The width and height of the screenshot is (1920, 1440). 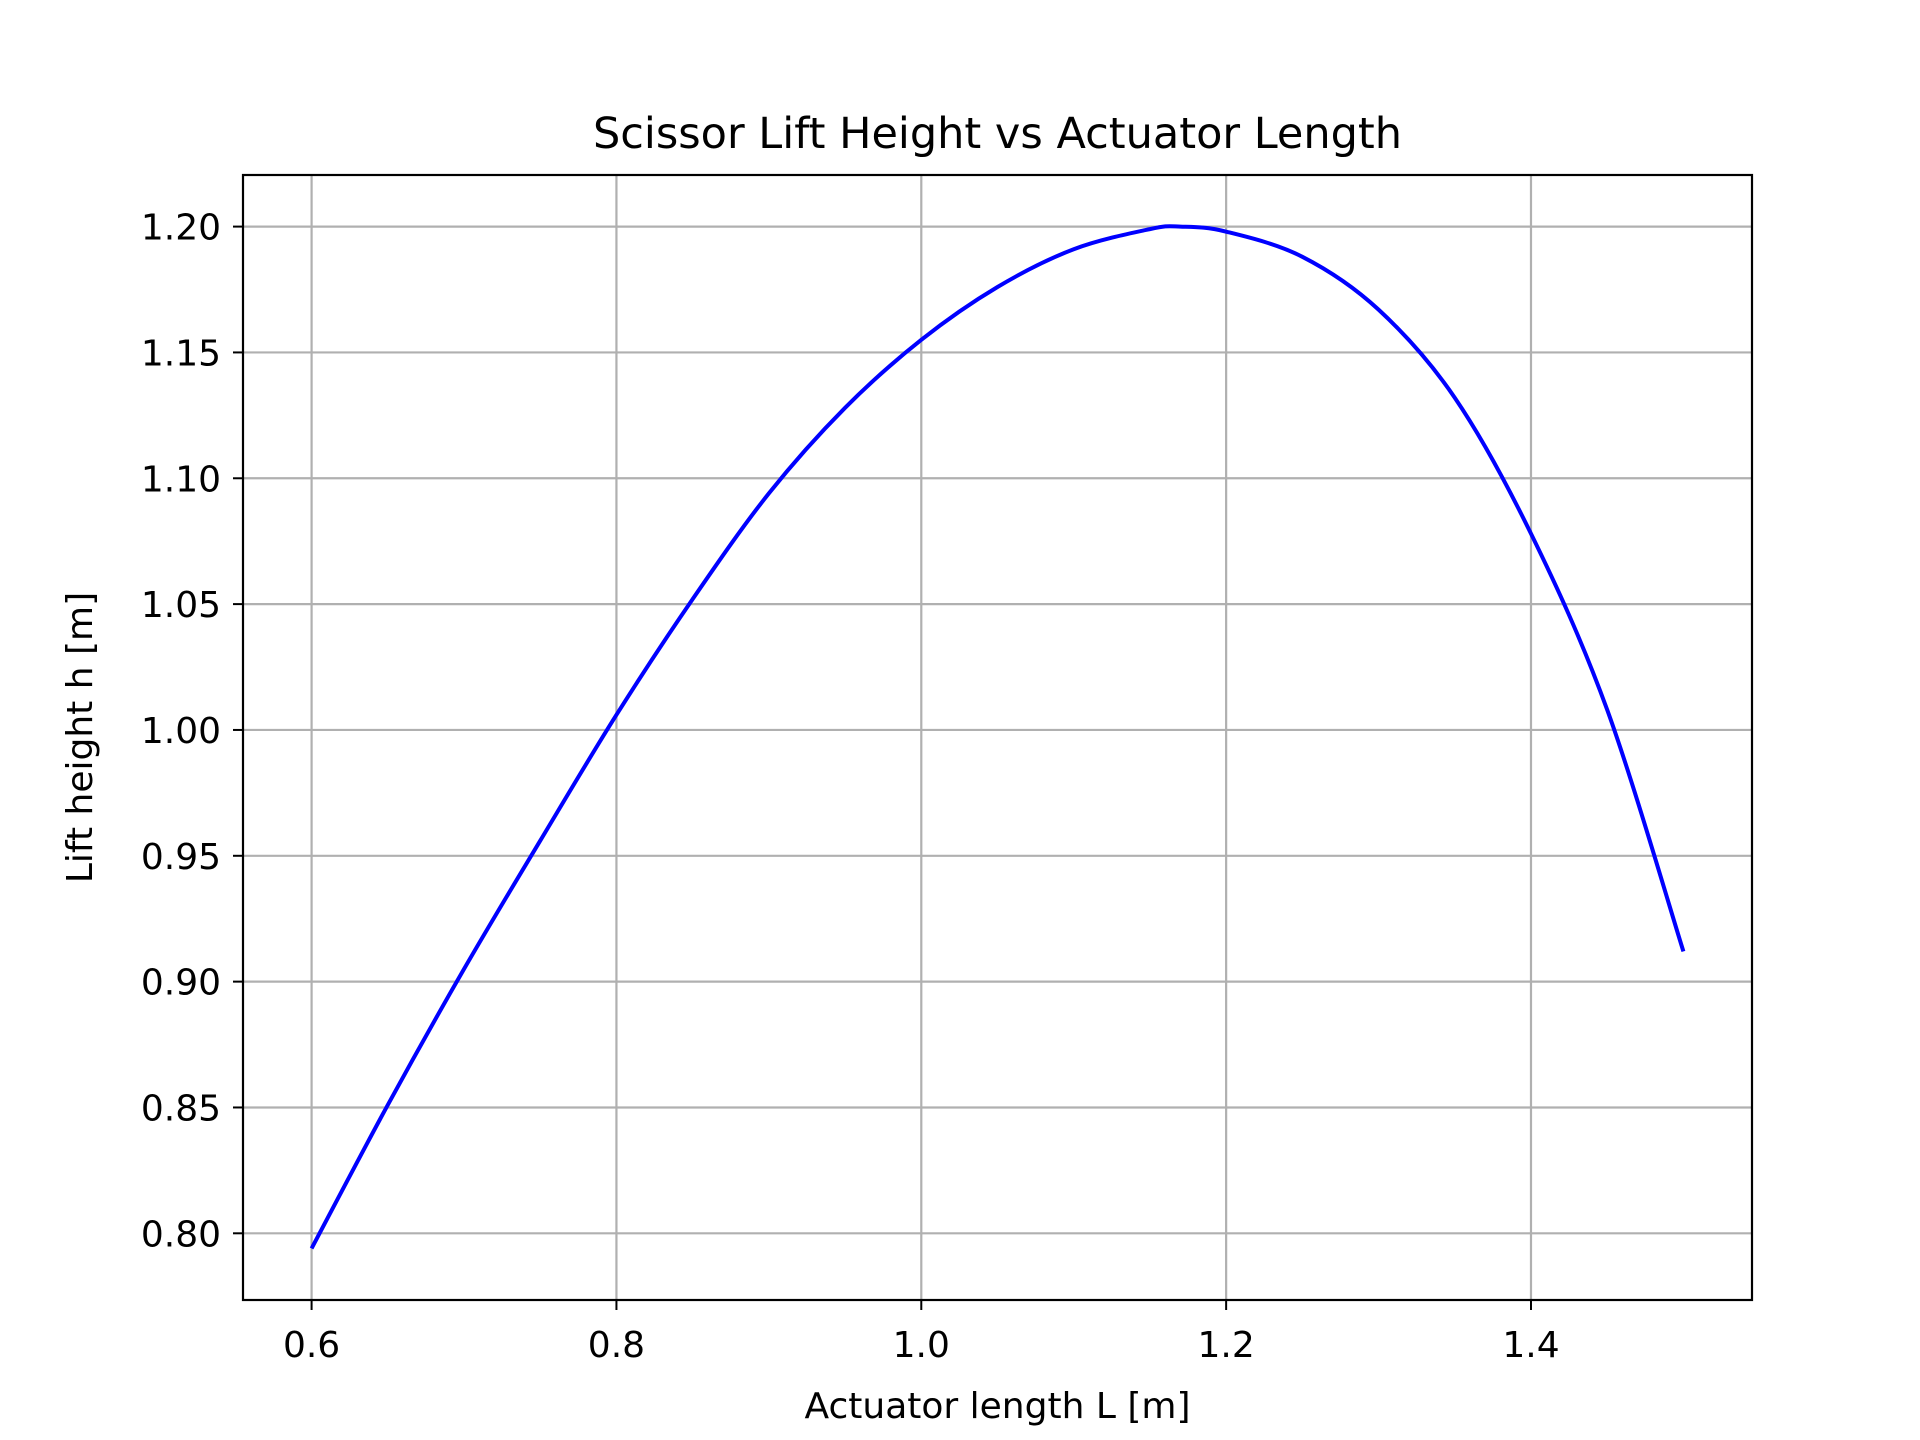 I want to click on y-tick-label: 1.20, so click(x=181, y=228).